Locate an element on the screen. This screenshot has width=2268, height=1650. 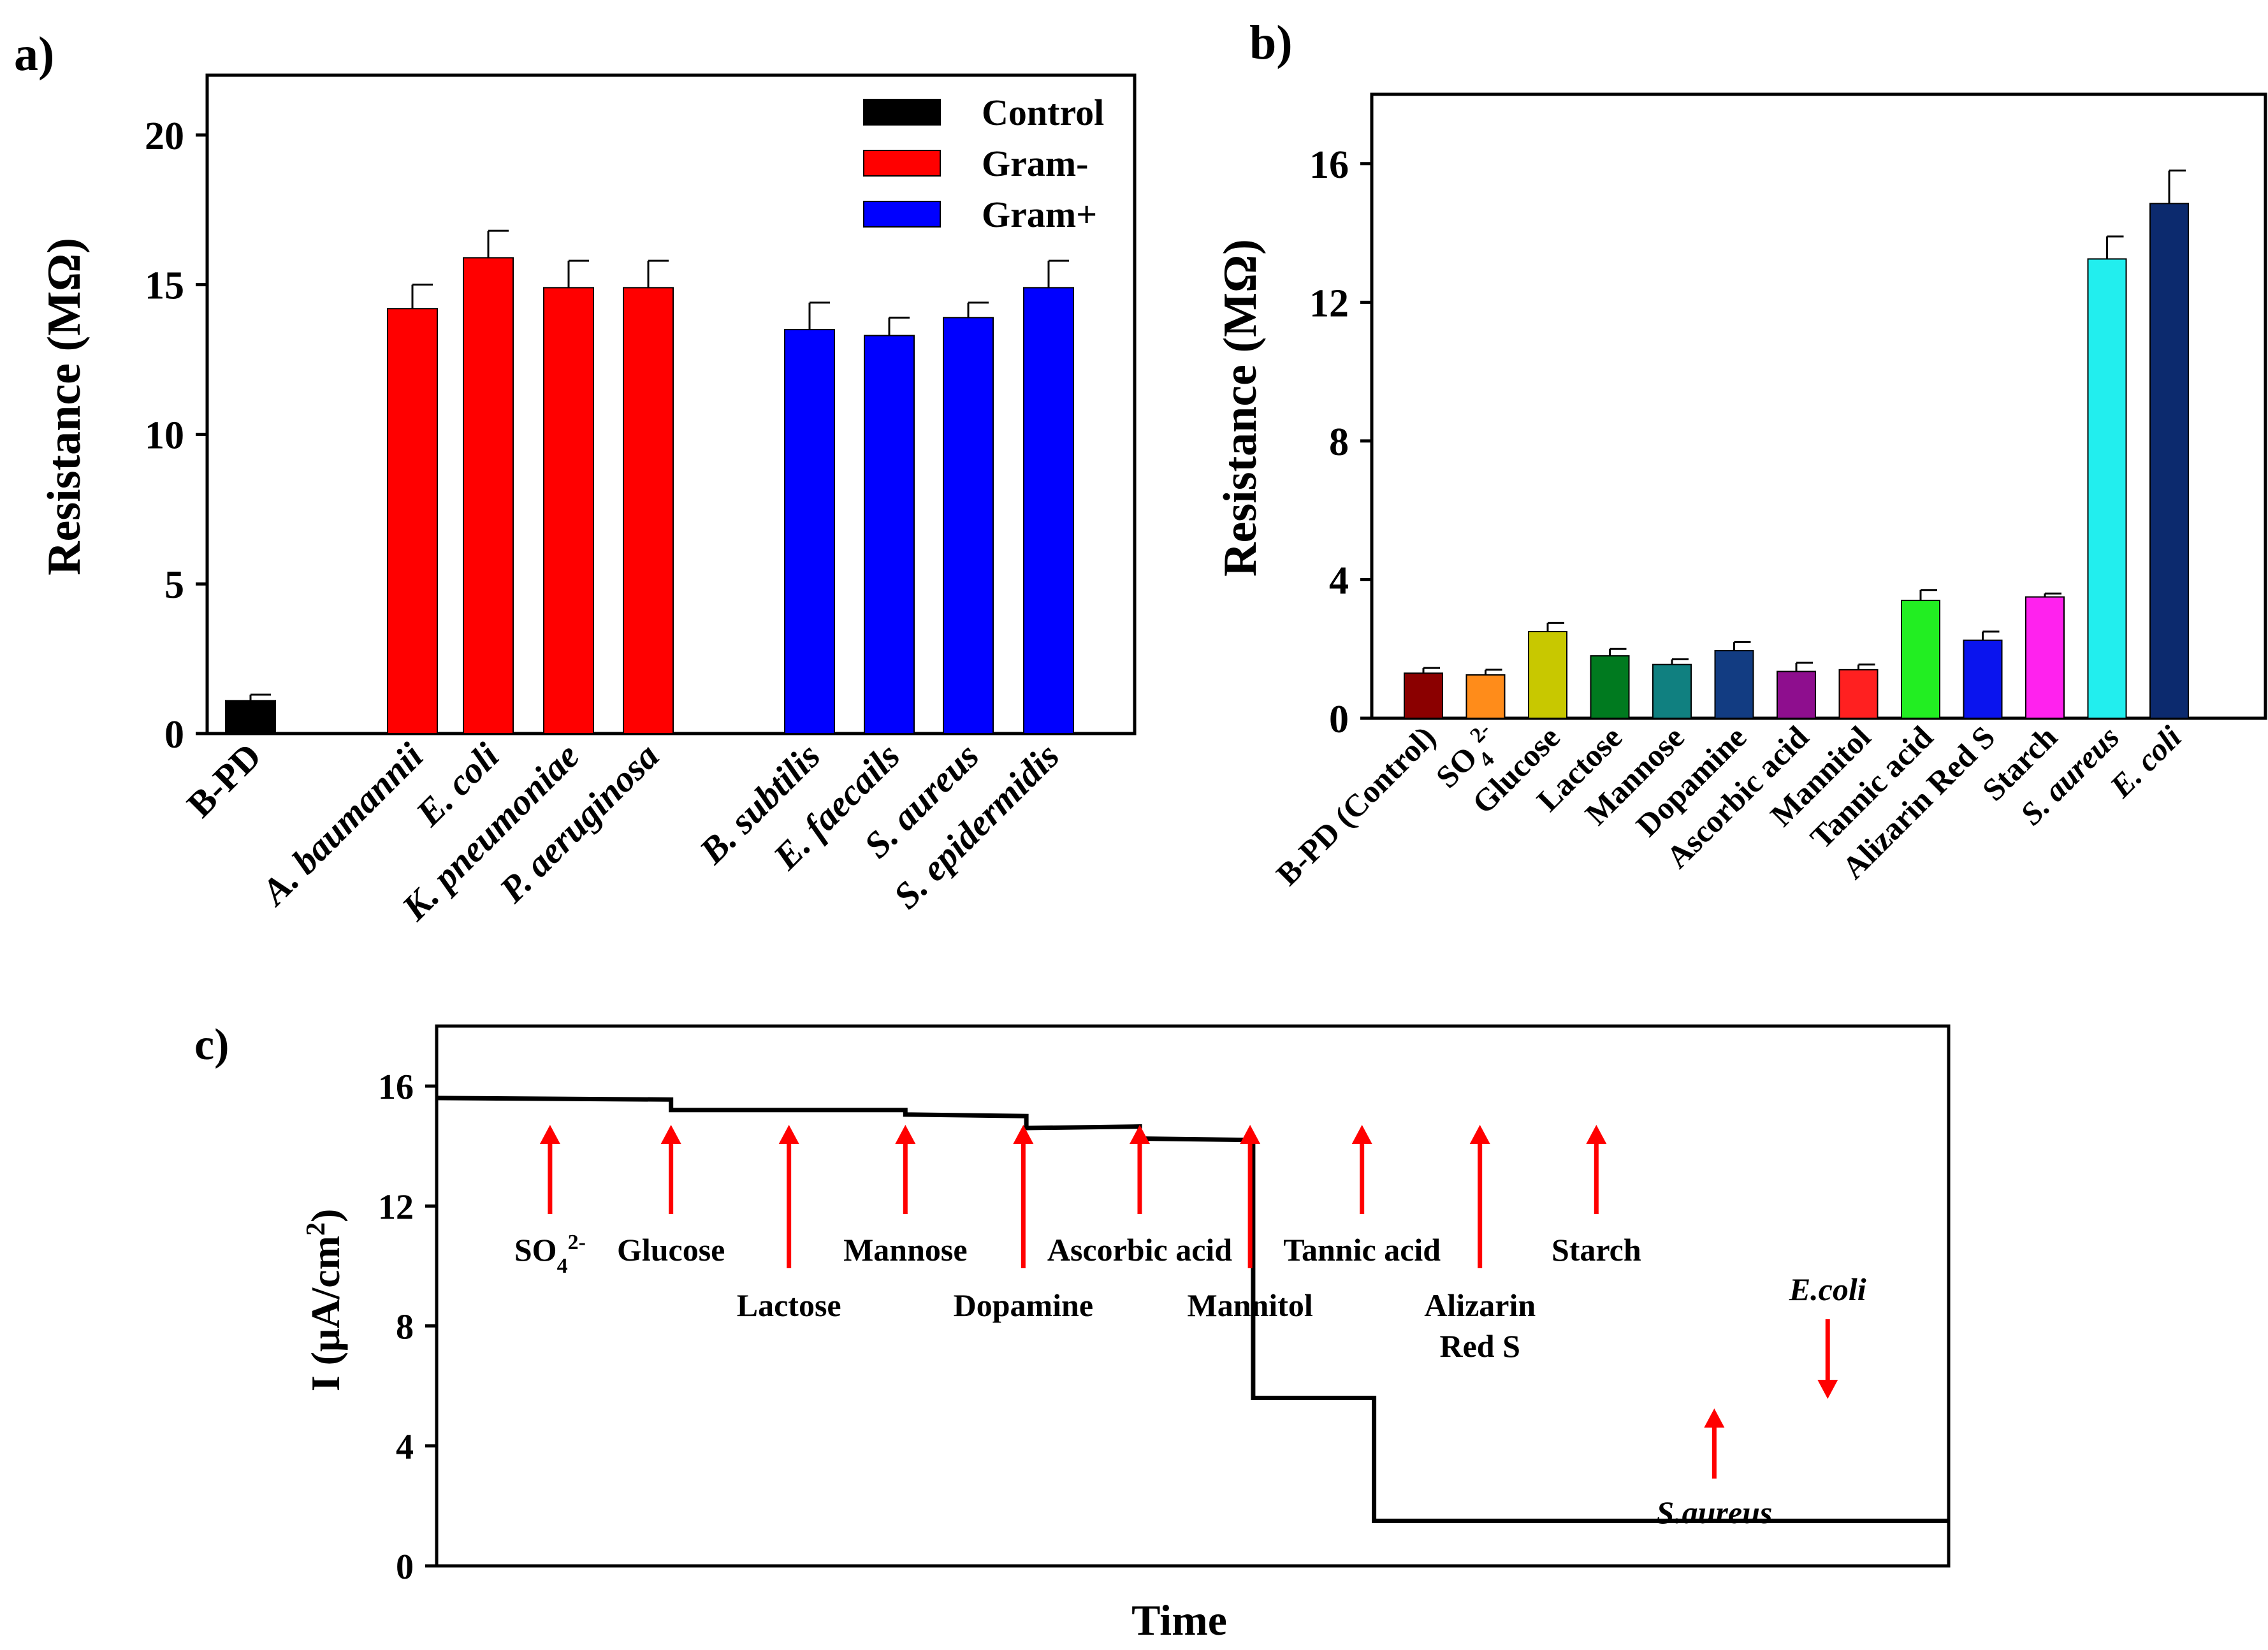
panel-b-y-tick-label: 0 is located at coordinates (1339, 719).